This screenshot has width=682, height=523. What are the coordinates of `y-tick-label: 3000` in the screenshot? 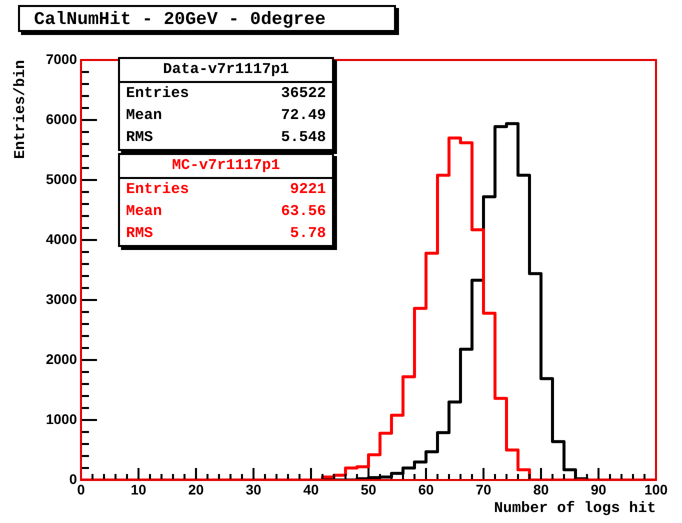 It's located at (62, 298).